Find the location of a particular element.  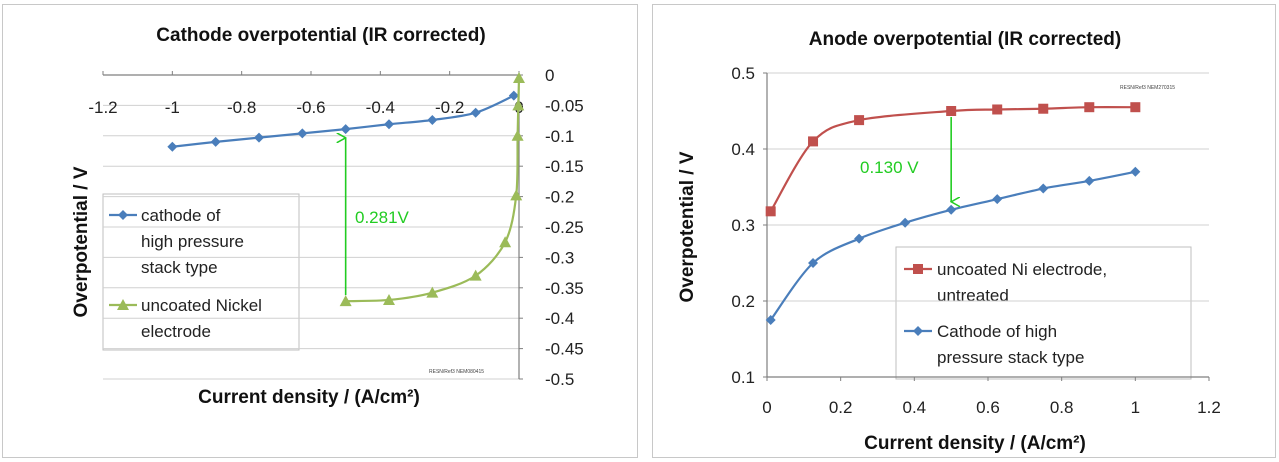

legend-marker-square is located at coordinates (918, 269).